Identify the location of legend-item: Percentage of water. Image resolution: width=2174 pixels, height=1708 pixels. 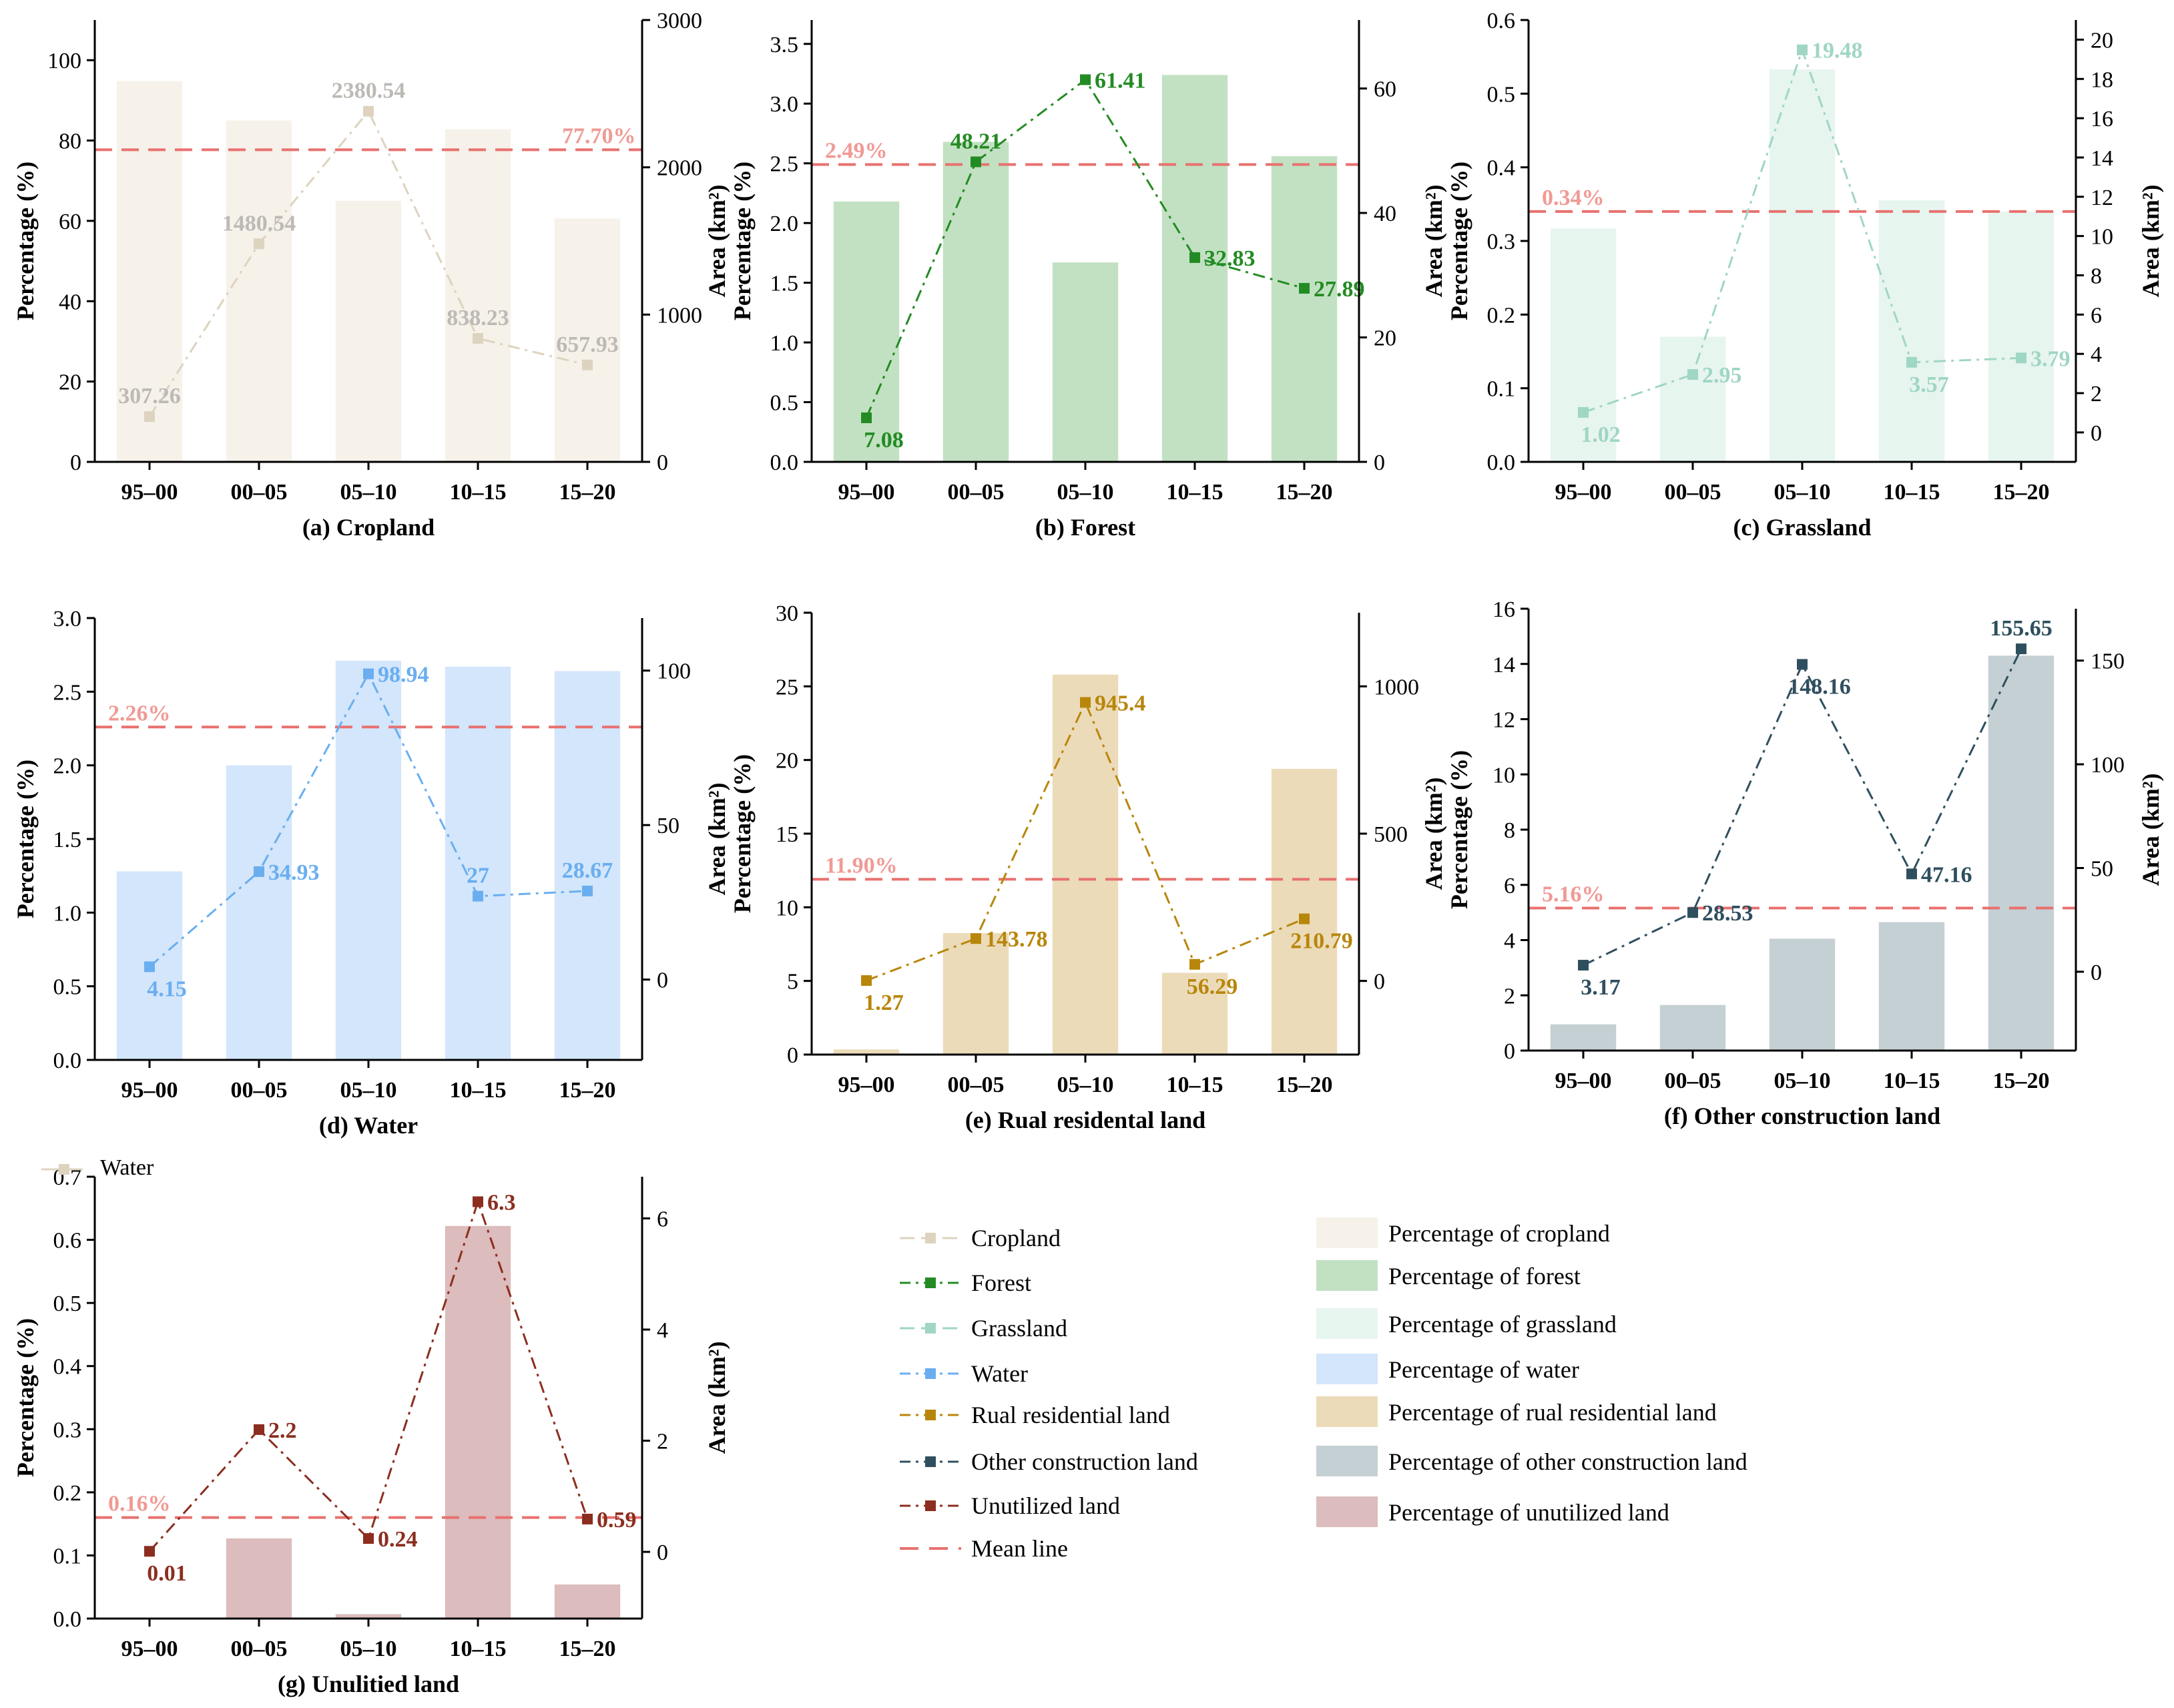
(1447, 1369).